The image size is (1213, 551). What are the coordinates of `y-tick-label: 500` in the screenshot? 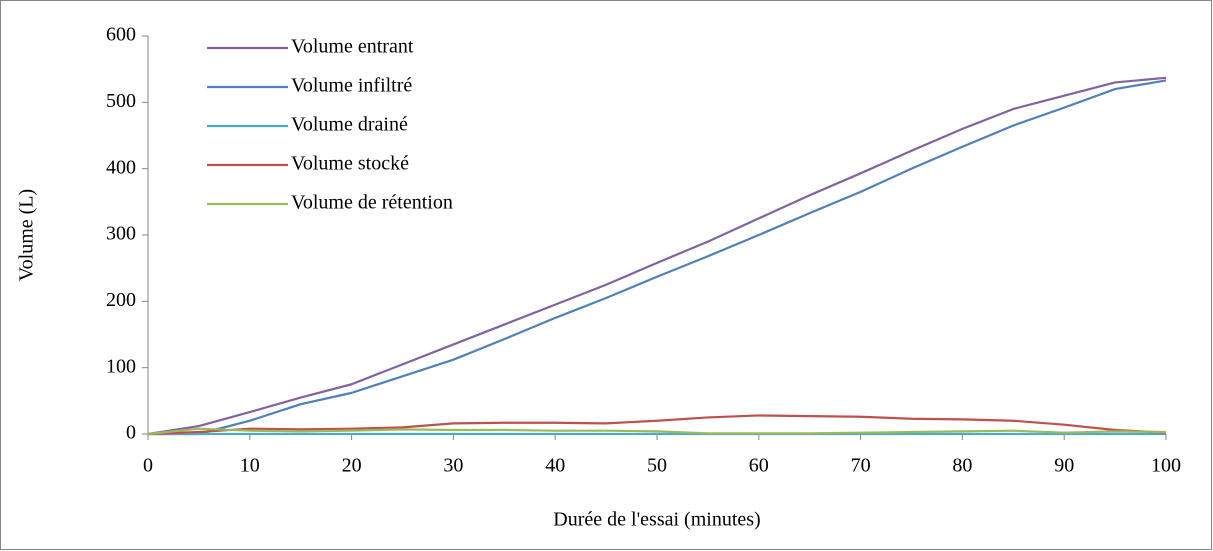 It's located at (121, 101).